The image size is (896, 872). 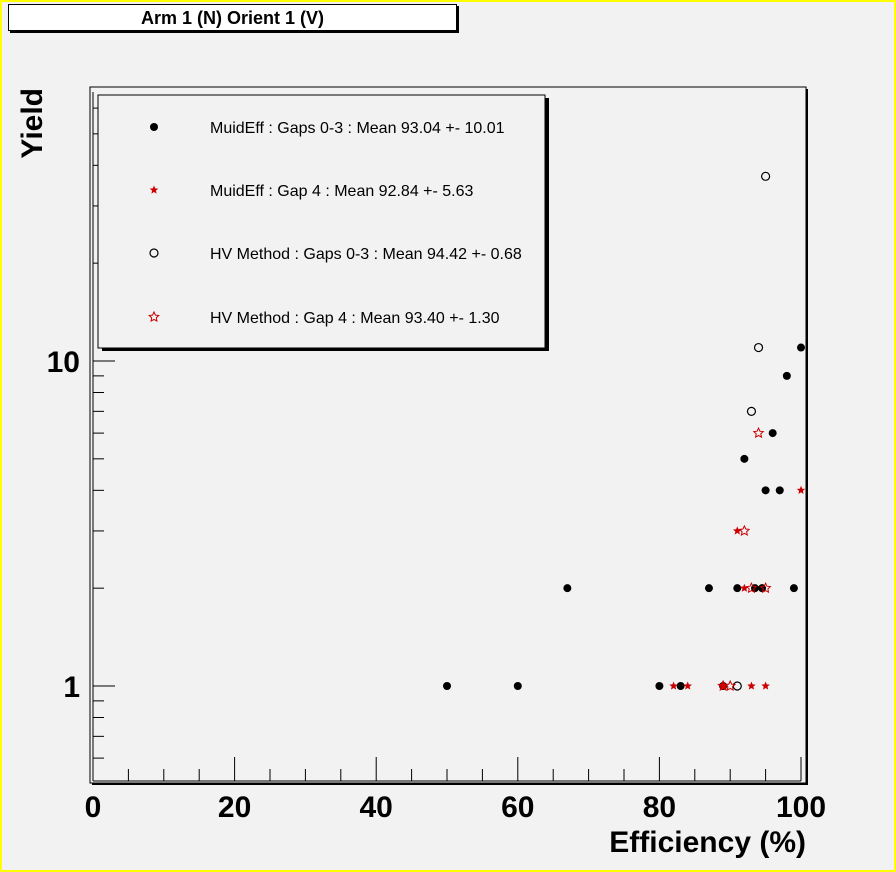 What do you see at coordinates (376, 807) in the screenshot?
I see `x-tick-label: 40` at bounding box center [376, 807].